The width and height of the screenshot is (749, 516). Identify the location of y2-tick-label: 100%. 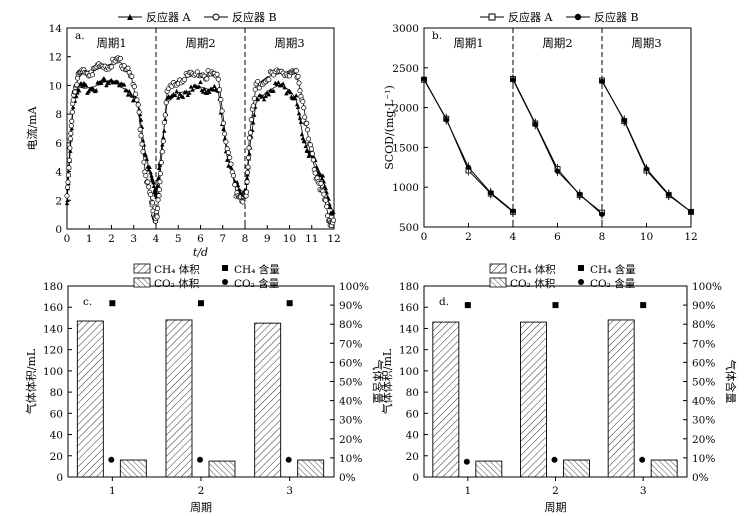
(707, 287).